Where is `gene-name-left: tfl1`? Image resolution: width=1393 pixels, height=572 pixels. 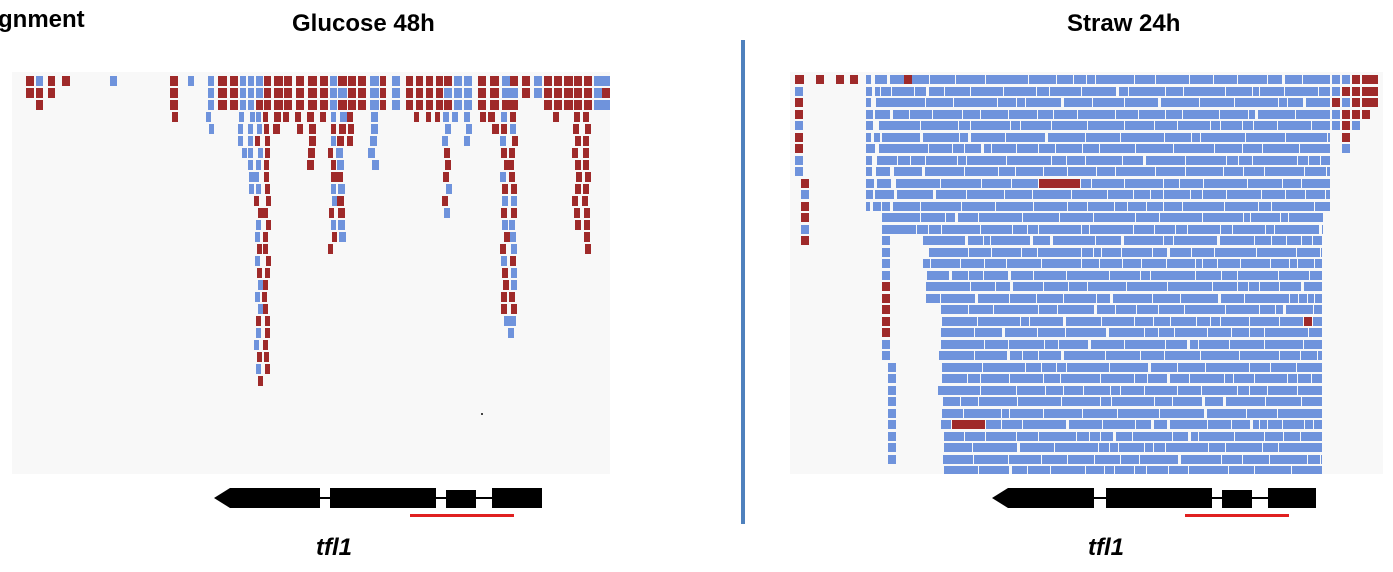
gene-name-left: tfl1 is located at coordinates (334, 547).